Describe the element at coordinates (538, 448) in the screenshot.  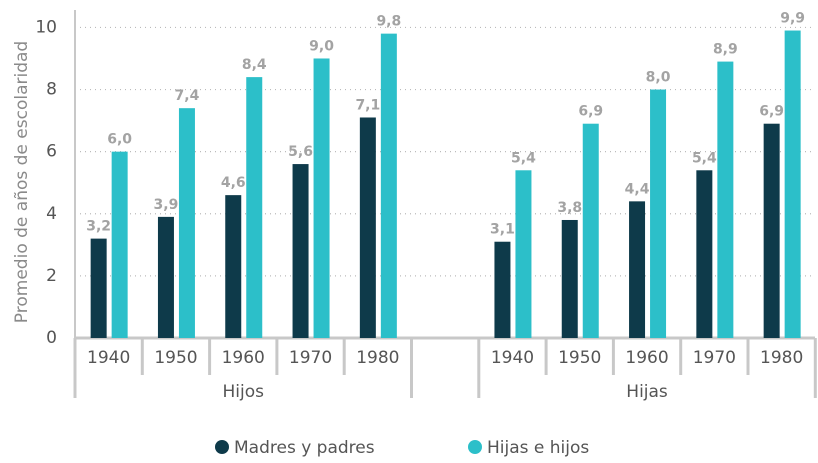
I see `legend-label: Hijas e hijos` at that location.